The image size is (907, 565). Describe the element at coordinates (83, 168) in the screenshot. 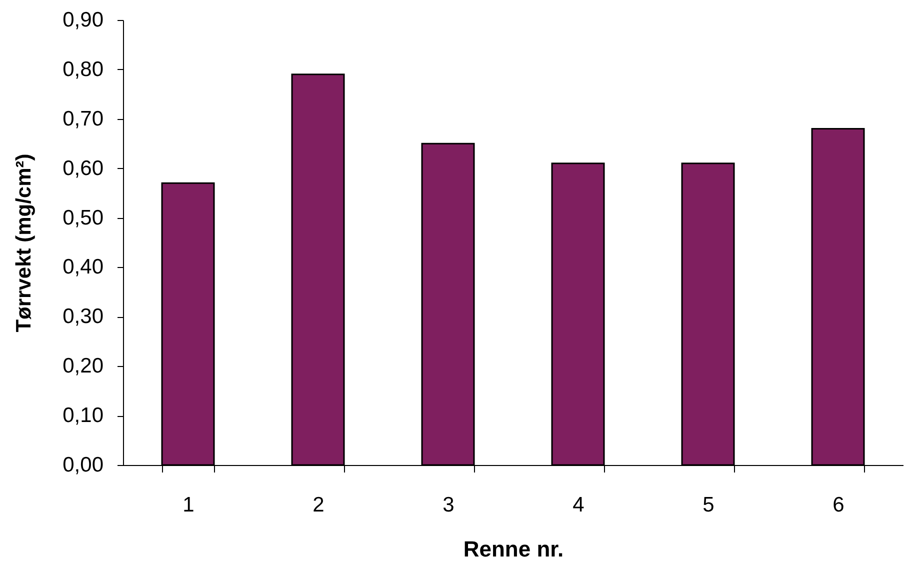

I see `y-tick-label: 0,60` at that location.